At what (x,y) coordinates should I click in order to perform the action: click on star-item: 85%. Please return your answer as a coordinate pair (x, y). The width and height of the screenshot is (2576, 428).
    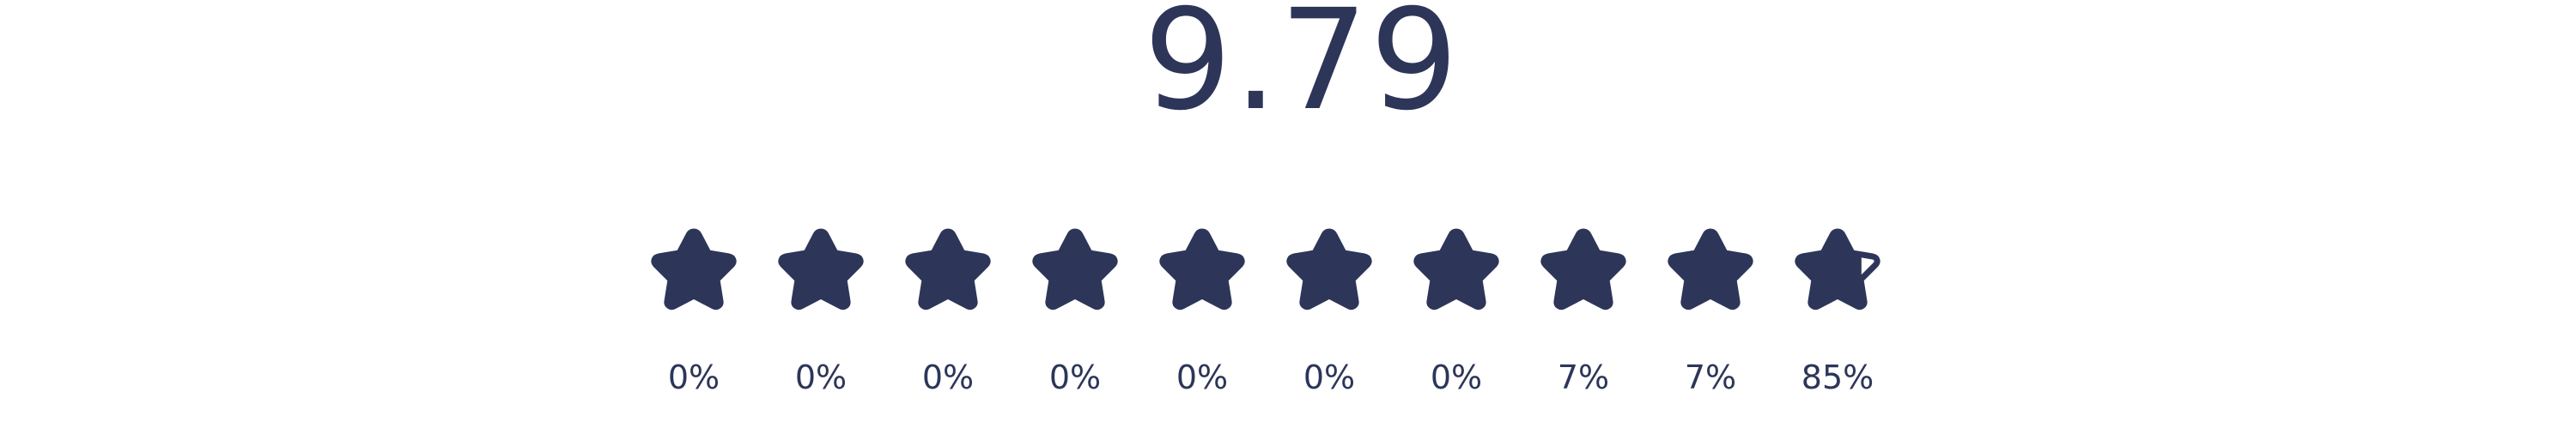
    Looking at the image, I should click on (1837, 310).